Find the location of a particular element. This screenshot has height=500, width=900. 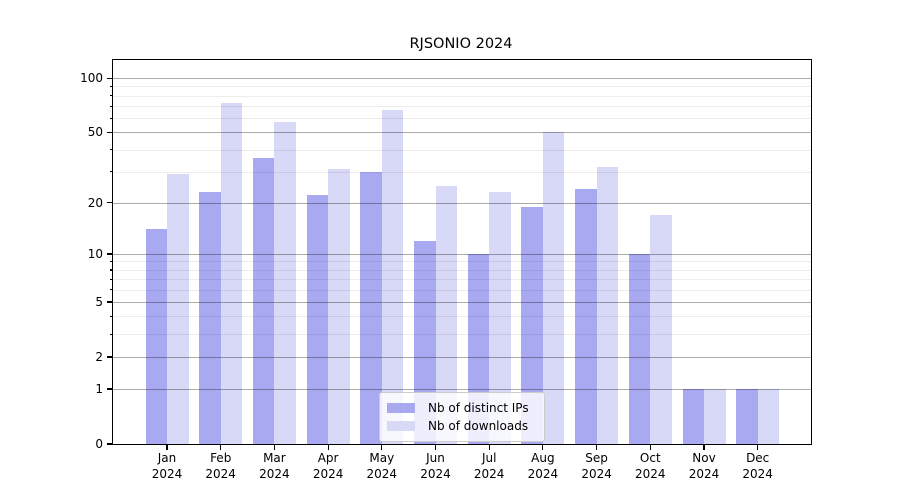

bar-jan-distinct-ips is located at coordinates (156, 336).